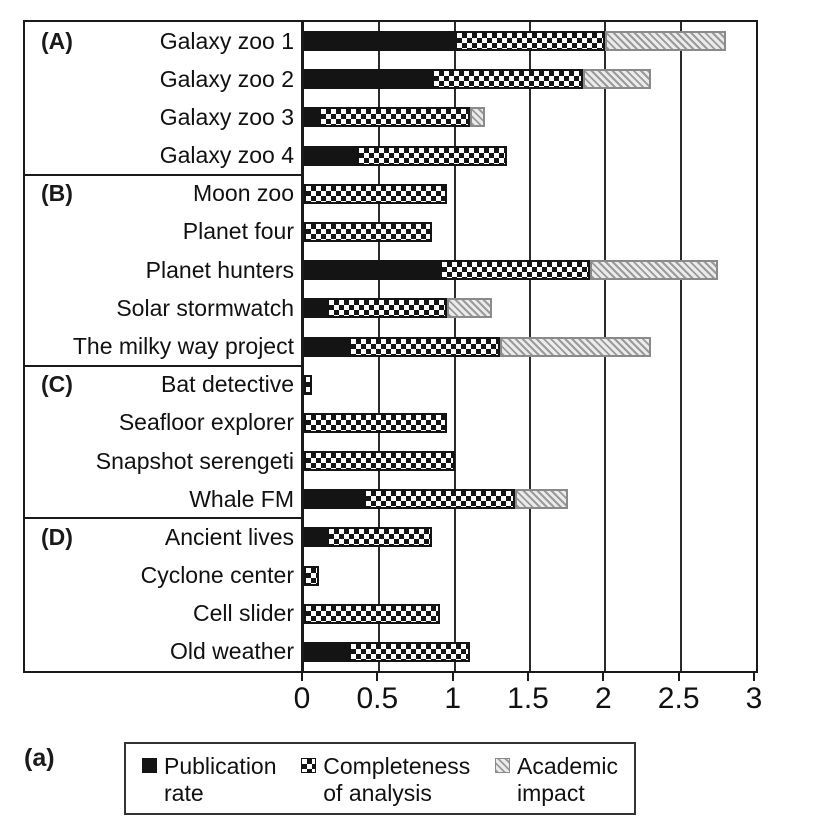  I want to click on category-label: (A), so click(57, 40).